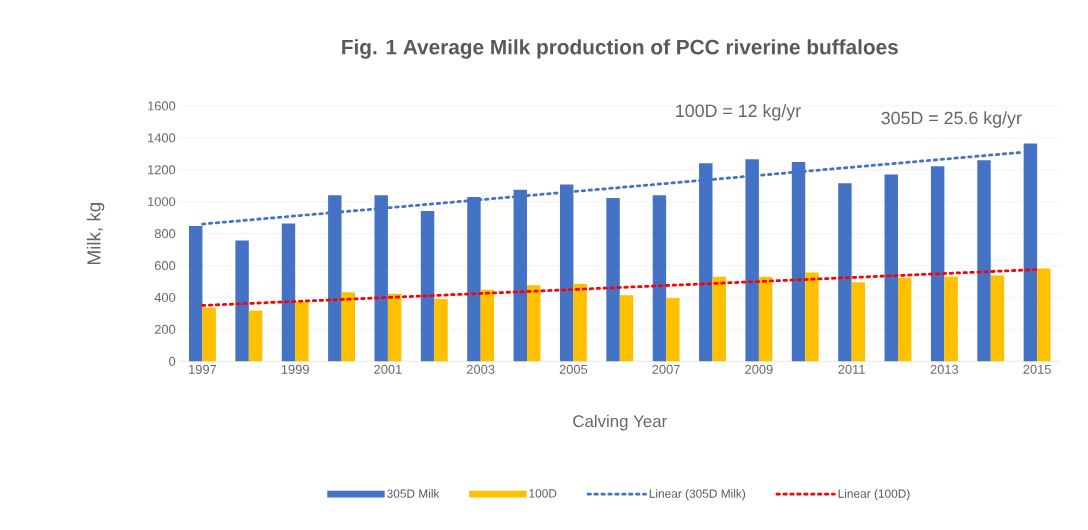 The width and height of the screenshot is (1088, 530). Describe the element at coordinates (388, 369) in the screenshot. I see `x-tick-label: 2001` at that location.